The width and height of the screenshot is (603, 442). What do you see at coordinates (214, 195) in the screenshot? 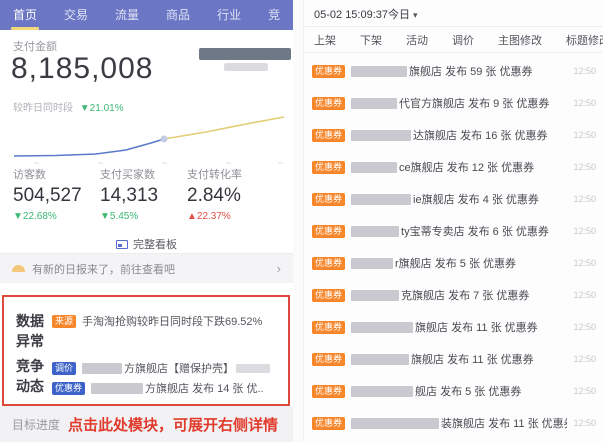
I see `metric-value: 2.84%` at bounding box center [214, 195].